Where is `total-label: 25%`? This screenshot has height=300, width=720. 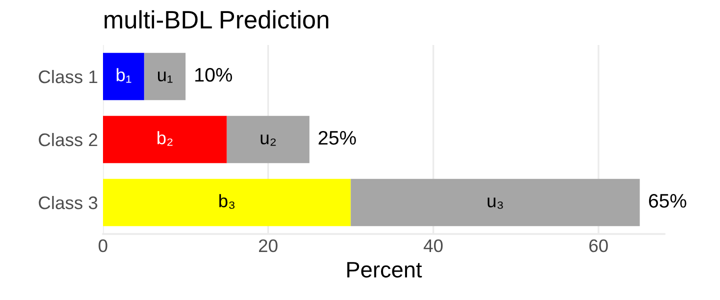 total-label: 25% is located at coordinates (337, 137).